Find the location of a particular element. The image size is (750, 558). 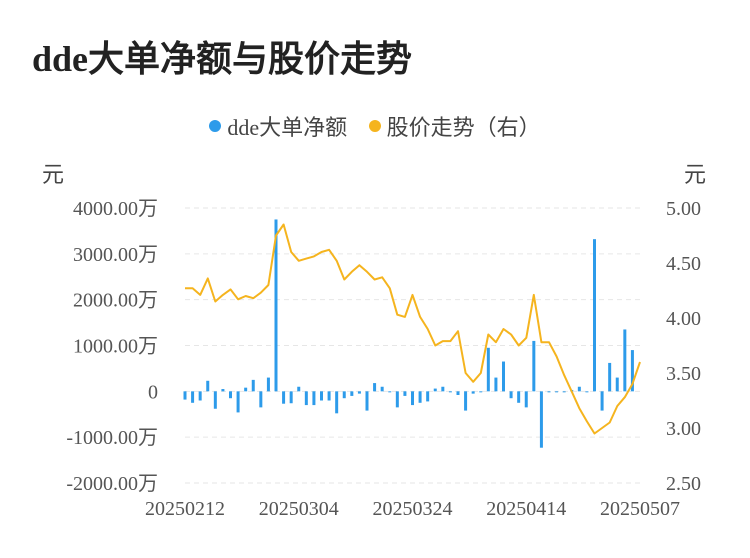

legend-label-price: 股价走势（右） is located at coordinates (463, 127).